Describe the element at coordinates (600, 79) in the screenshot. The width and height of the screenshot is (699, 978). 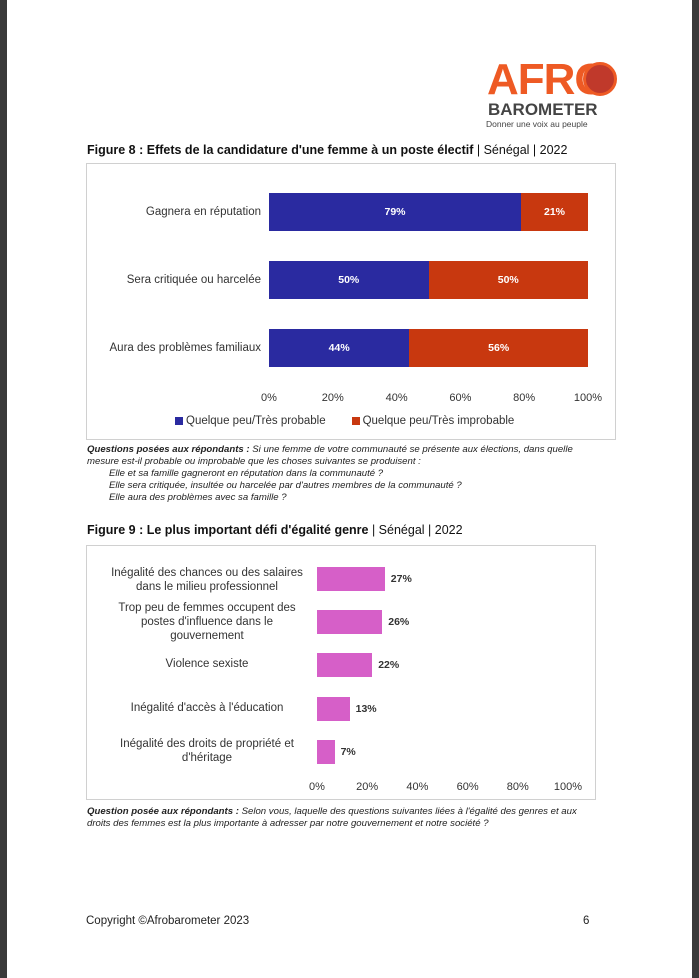
I see `africa-globe-icon` at that location.